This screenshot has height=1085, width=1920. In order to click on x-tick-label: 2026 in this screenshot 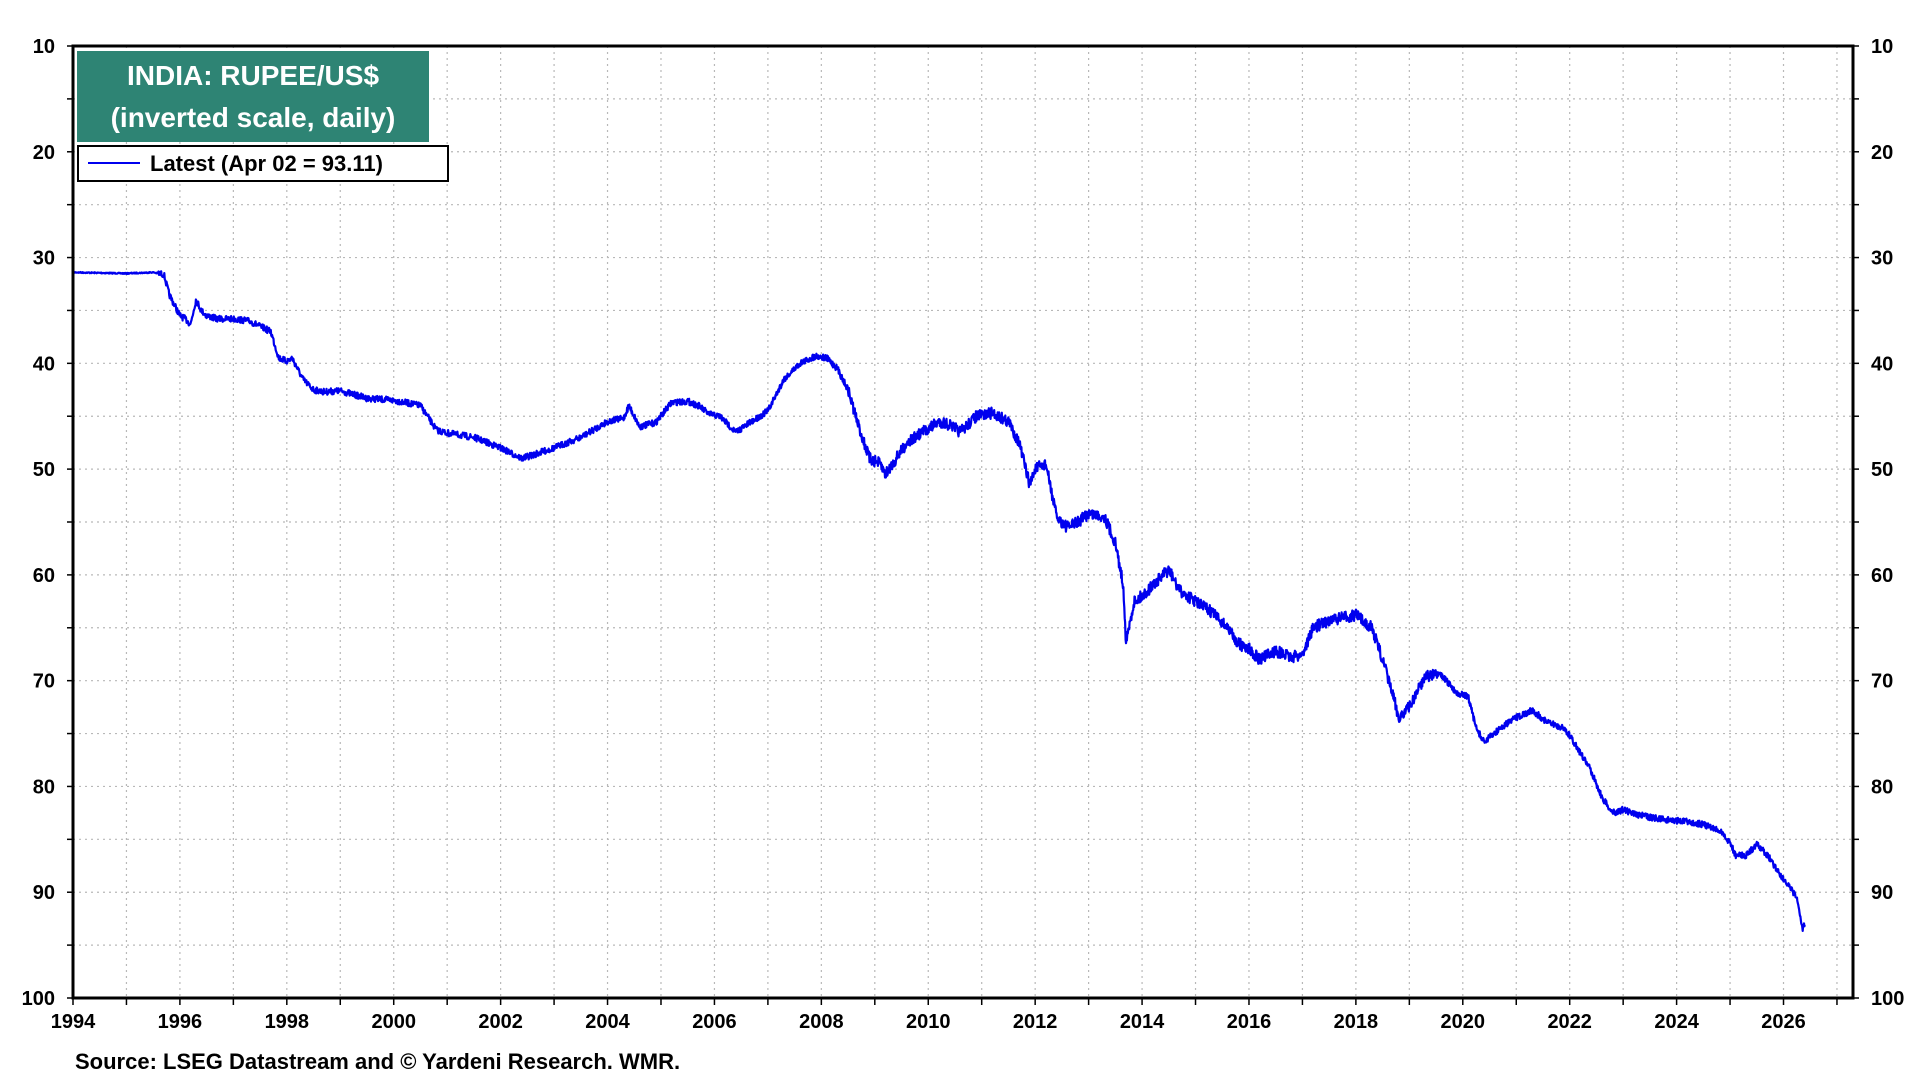, I will do `click(1783, 1022)`.